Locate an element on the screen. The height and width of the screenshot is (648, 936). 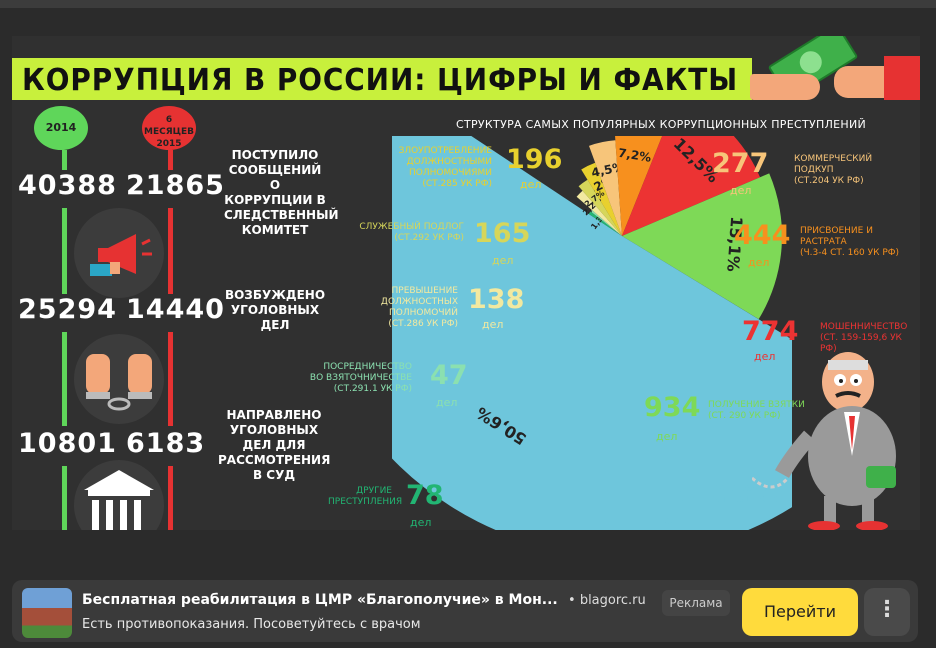
row1-2014-value: 40388 is located at coordinates (67, 185).